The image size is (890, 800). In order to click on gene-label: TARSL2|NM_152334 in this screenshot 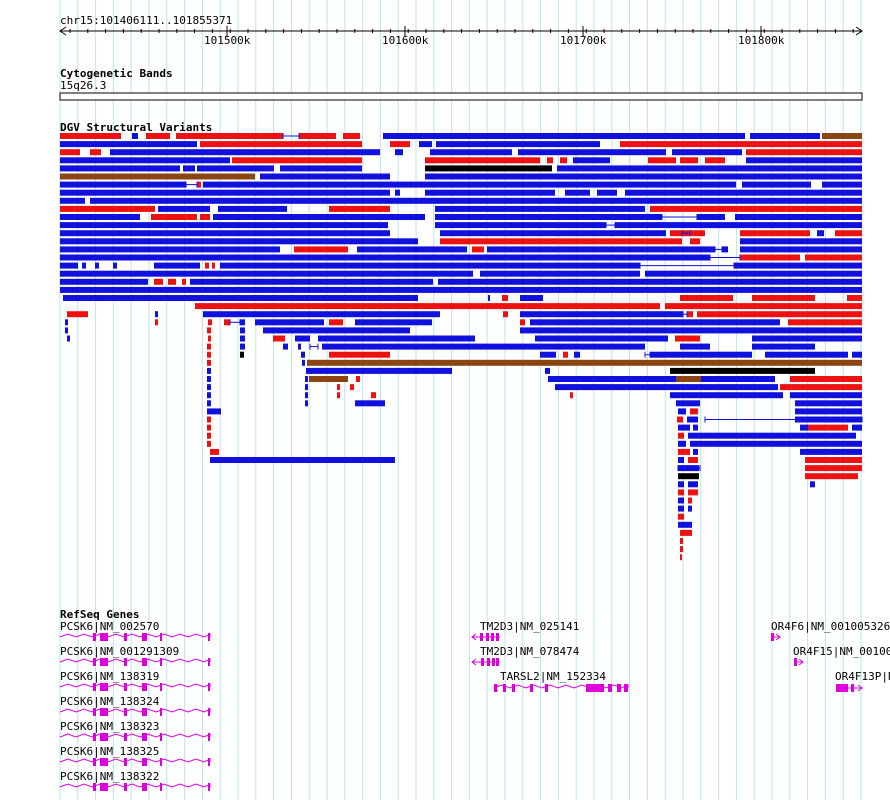, I will do `click(553, 676)`.